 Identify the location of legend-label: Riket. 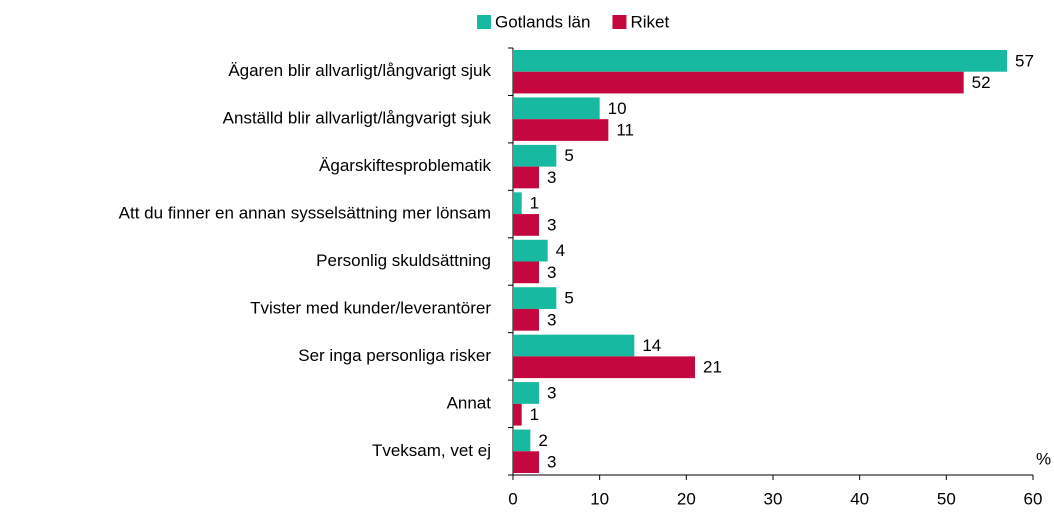
(649, 21).